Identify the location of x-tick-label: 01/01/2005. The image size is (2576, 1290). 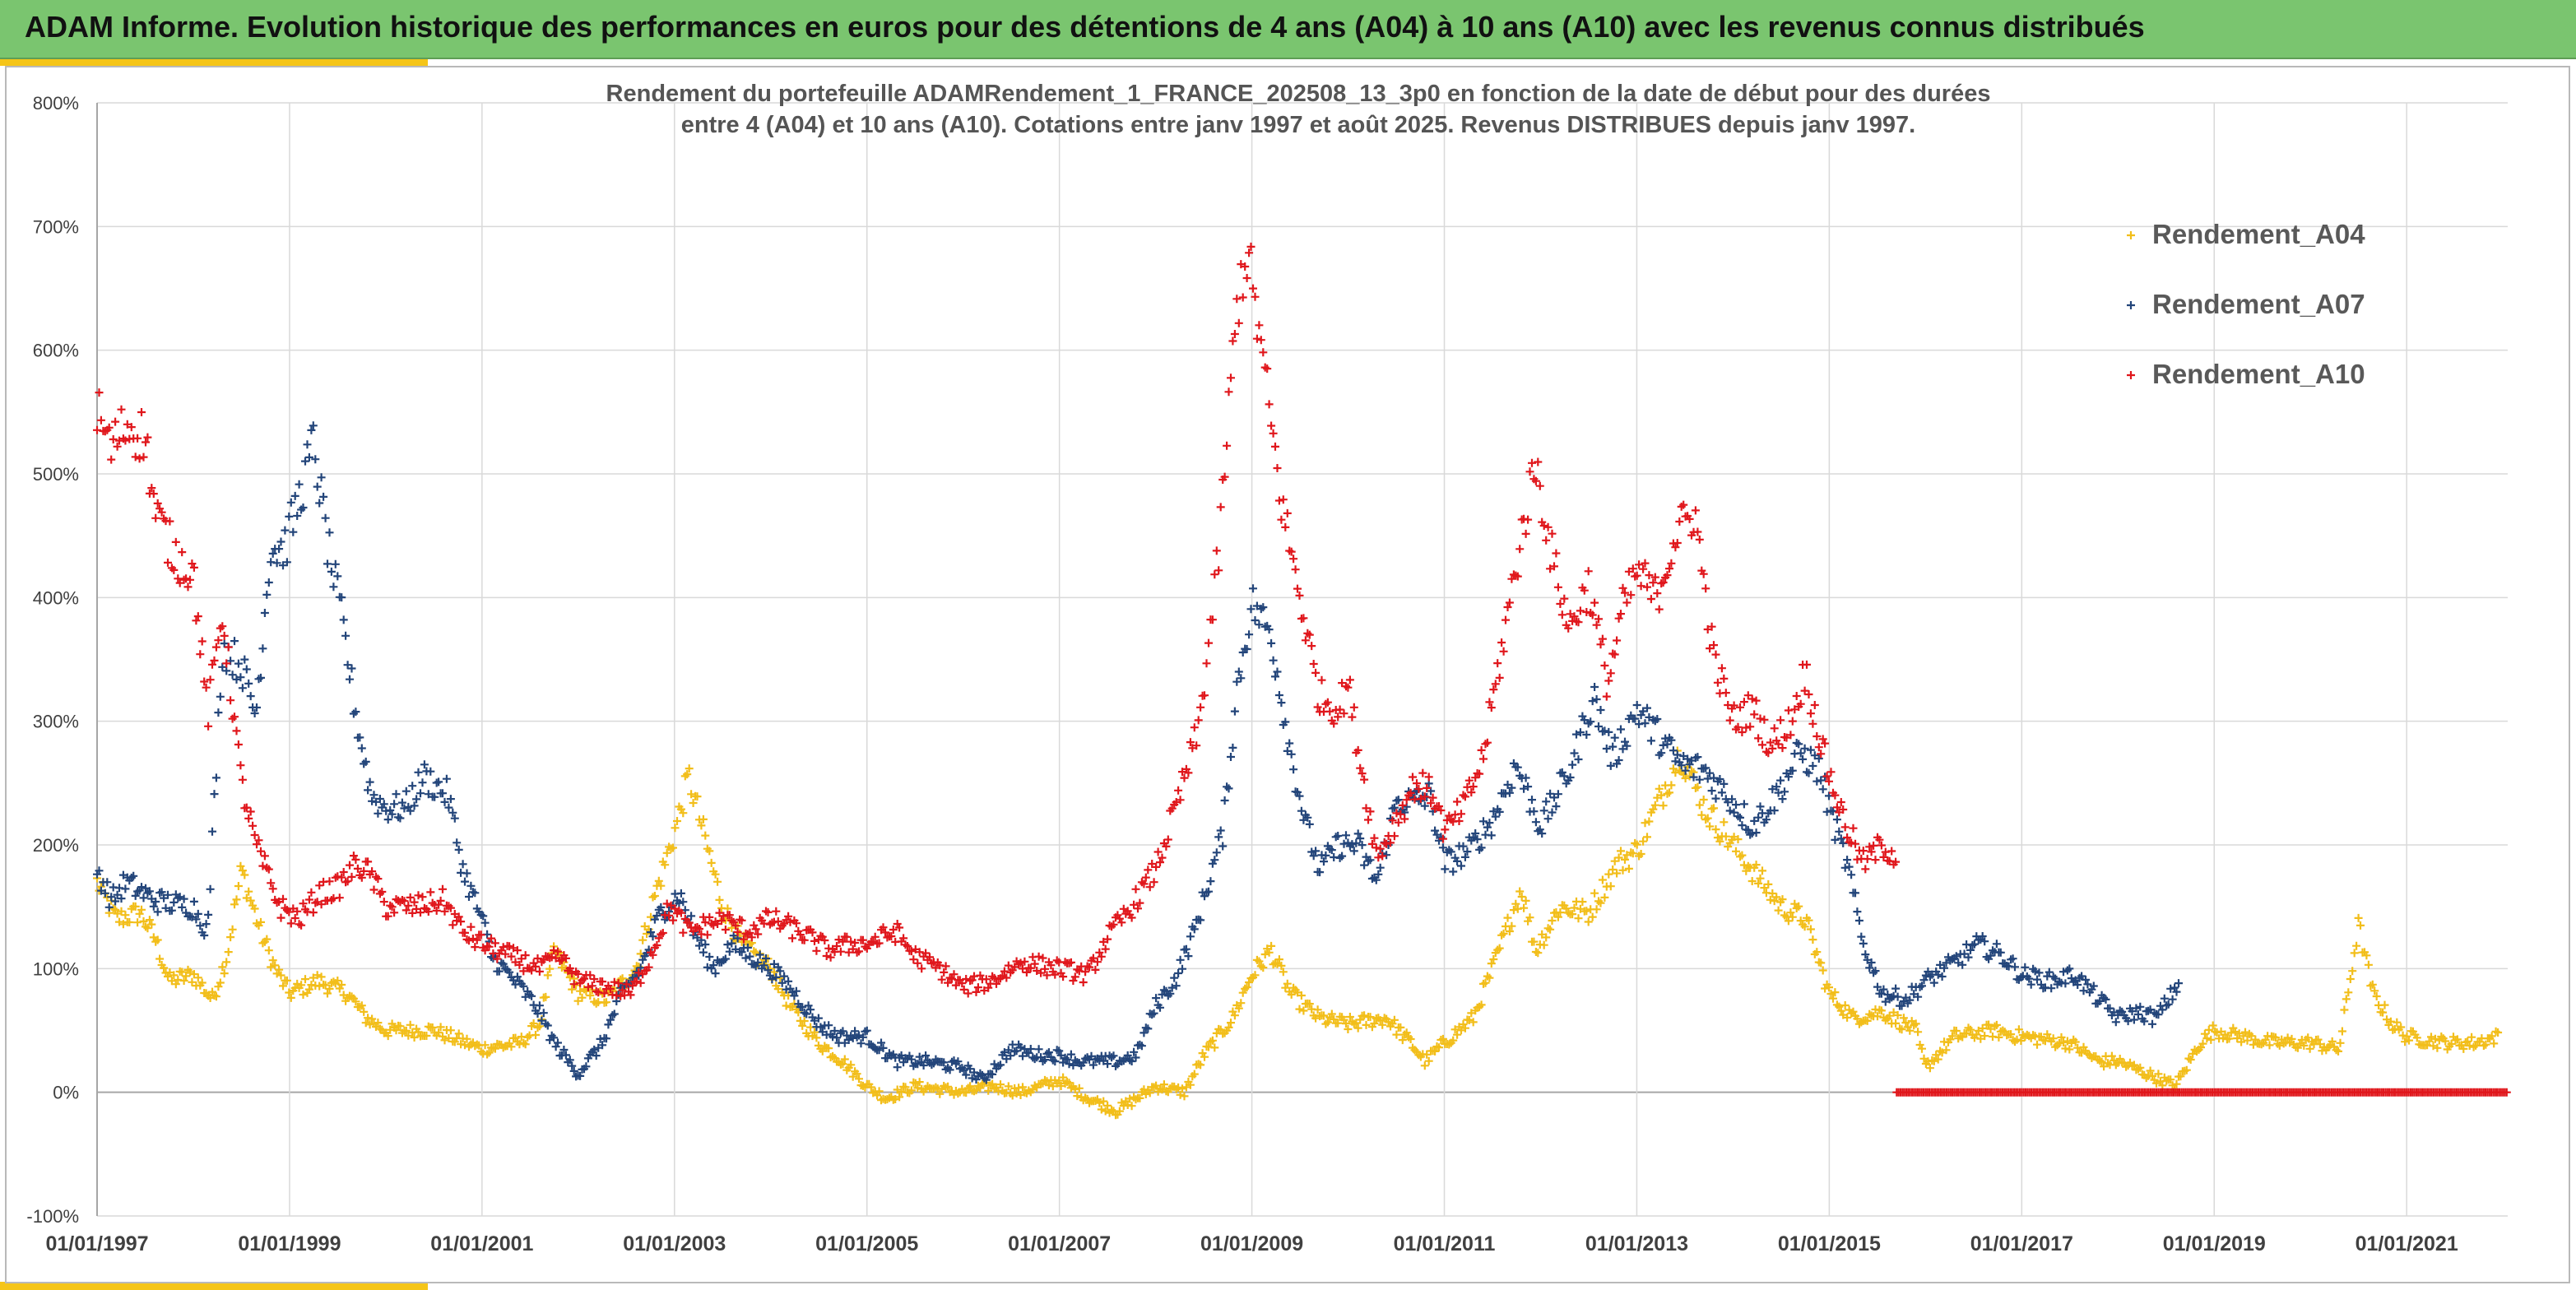
(866, 1243).